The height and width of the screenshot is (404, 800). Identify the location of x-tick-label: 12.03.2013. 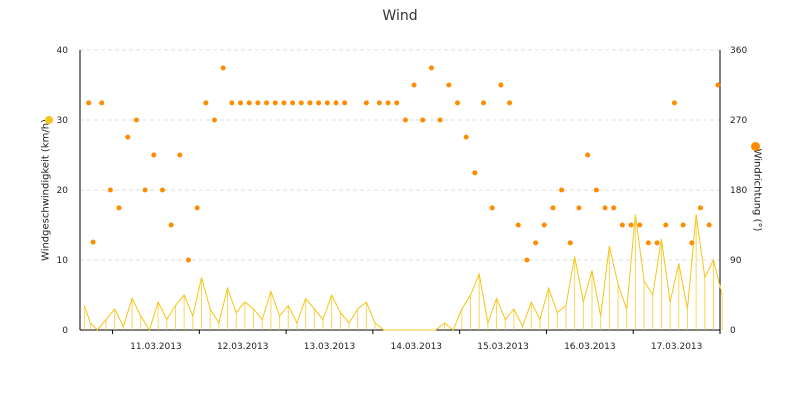
(243, 347).